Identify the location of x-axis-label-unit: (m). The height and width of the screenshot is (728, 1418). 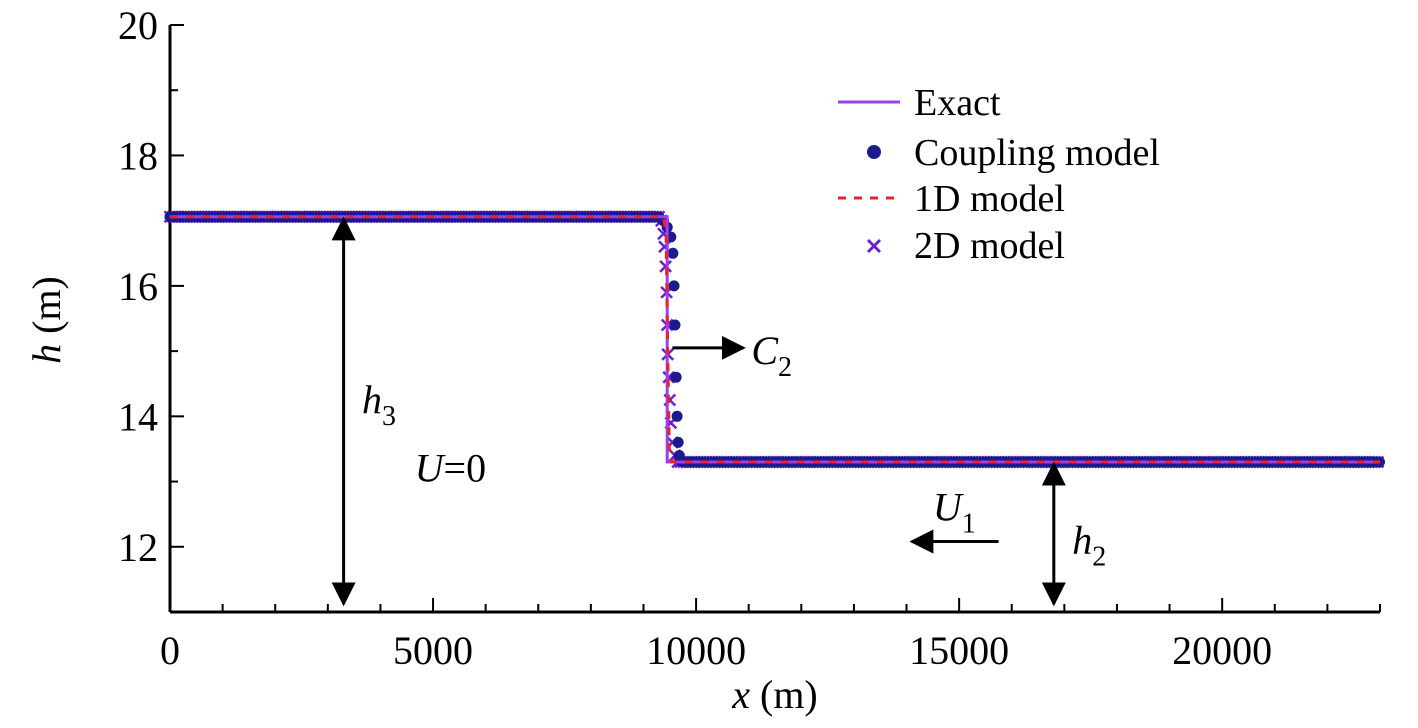
(784, 694).